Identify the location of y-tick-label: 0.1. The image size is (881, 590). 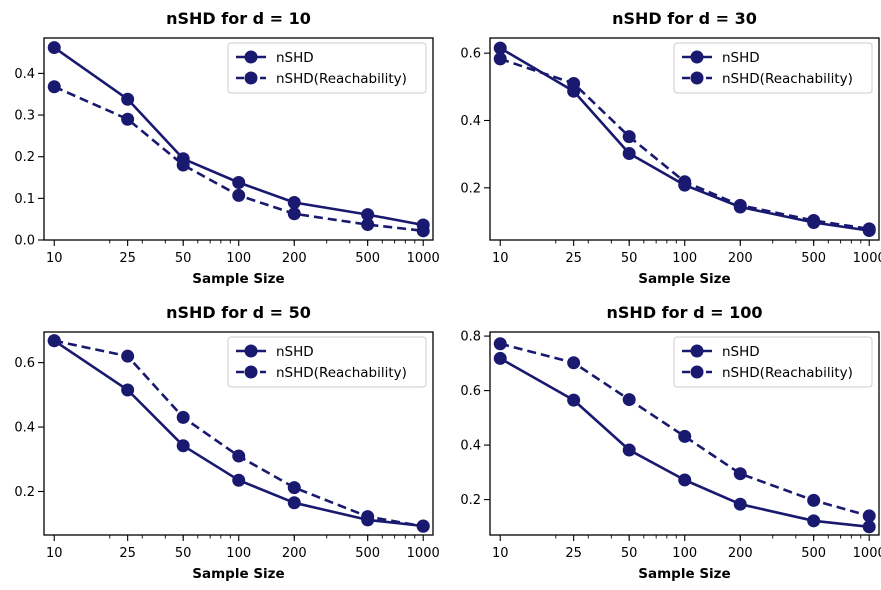
(24, 199).